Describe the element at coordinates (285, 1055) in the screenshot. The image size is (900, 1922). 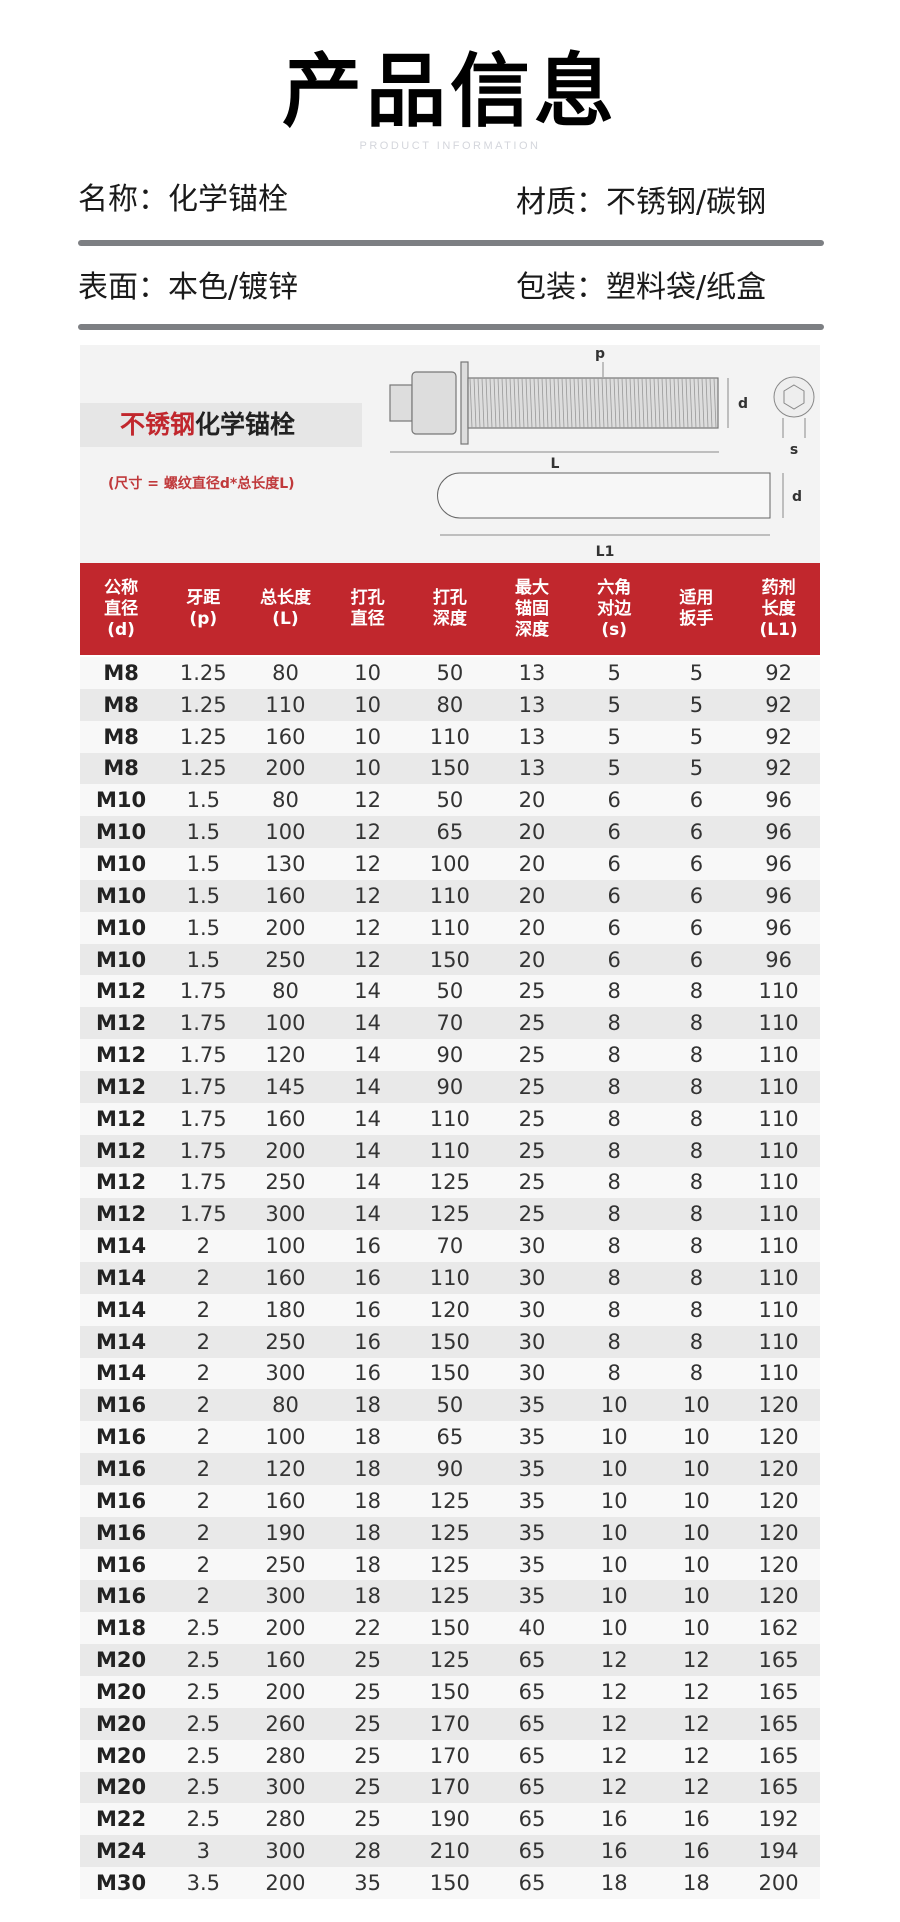
I see `table-cell: 120` at that location.